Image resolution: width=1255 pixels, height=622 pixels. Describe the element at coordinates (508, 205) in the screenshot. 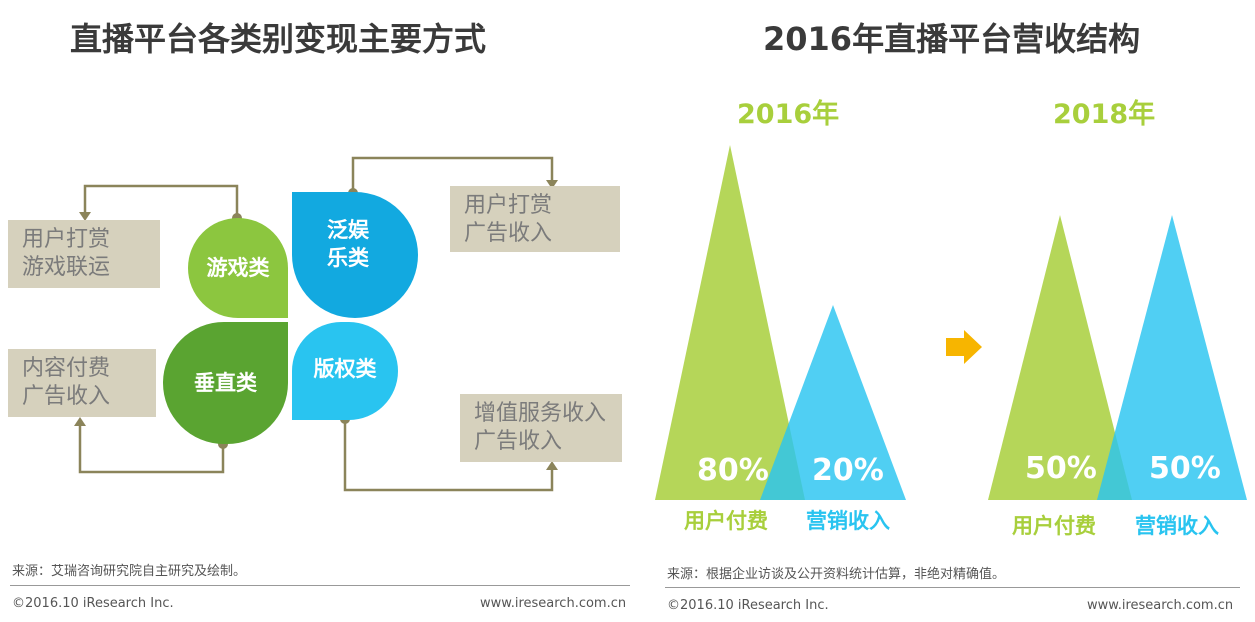

I see `box-ent-line1: 用户打赏` at that location.